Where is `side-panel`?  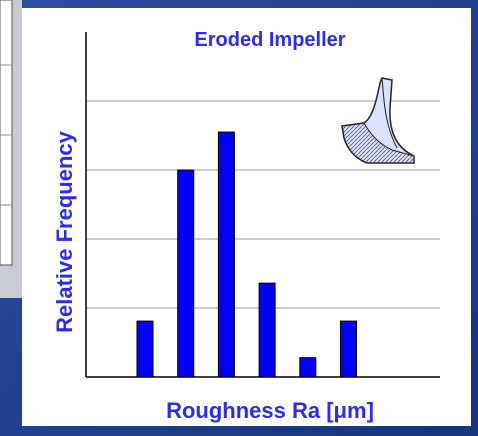 side-panel is located at coordinates (11, 149).